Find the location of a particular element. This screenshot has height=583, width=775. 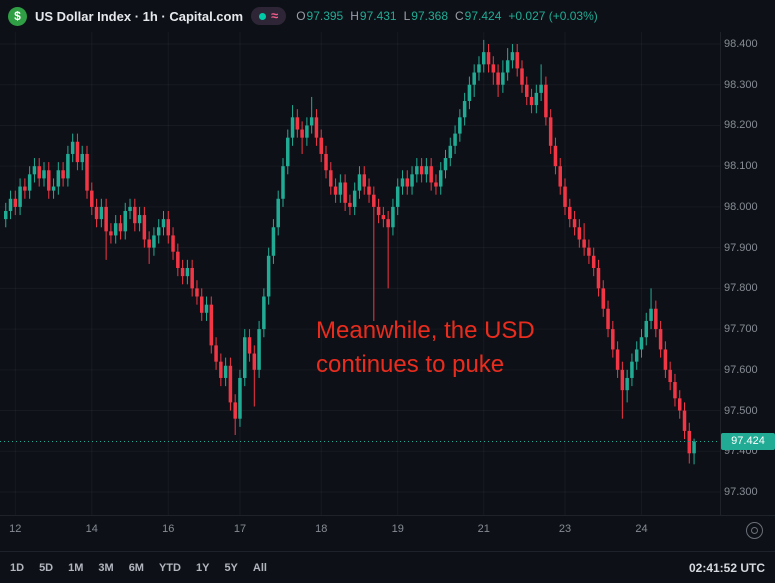

clock-readout: 02:41:52 UTC is located at coordinates (726, 567).